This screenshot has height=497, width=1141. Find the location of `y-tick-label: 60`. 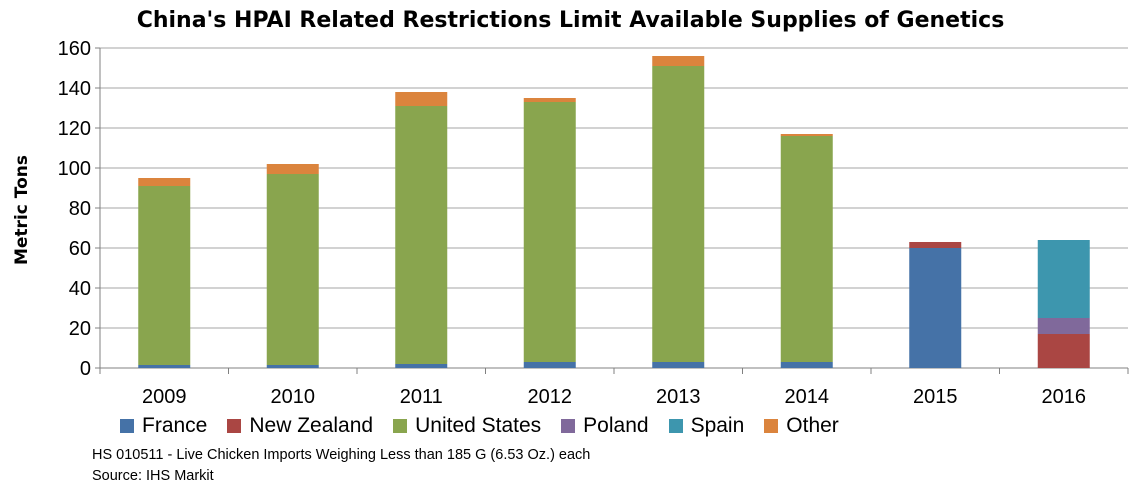

y-tick-label: 60 is located at coordinates (80, 249).